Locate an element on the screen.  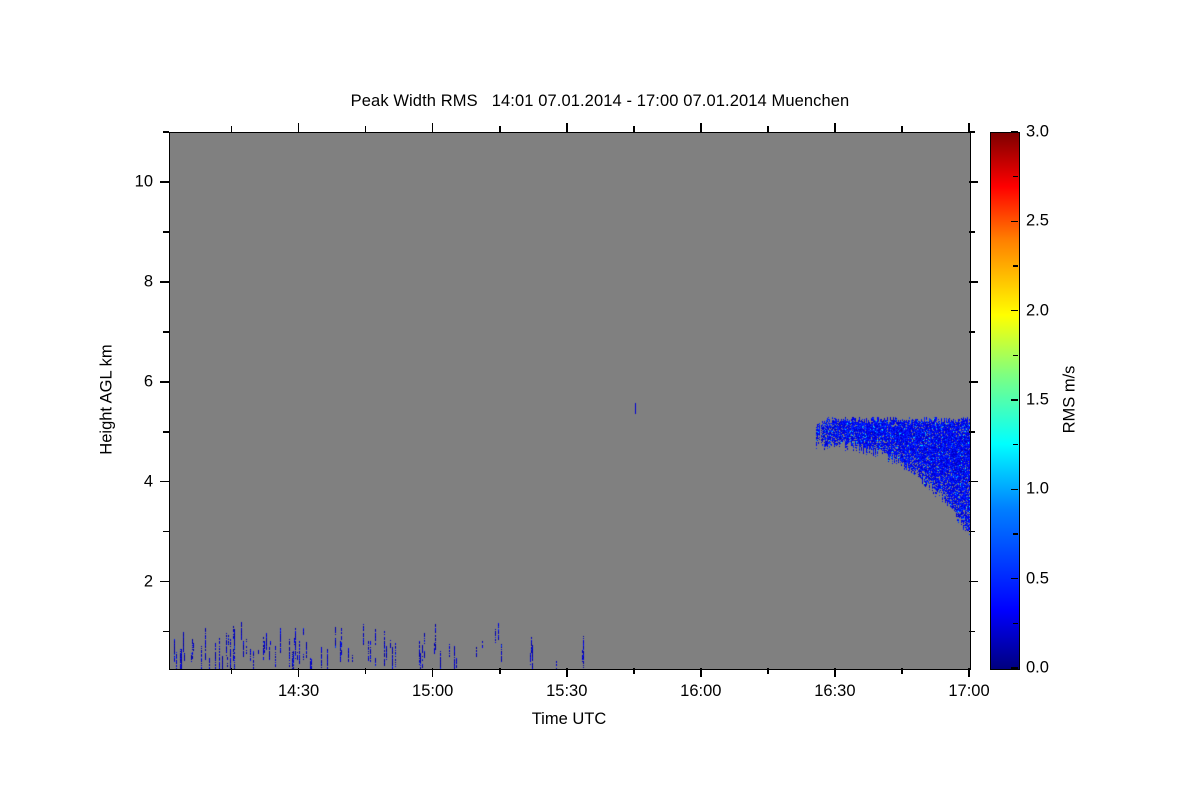
x-tick-label-15-30: 15:30 is located at coordinates (567, 691).